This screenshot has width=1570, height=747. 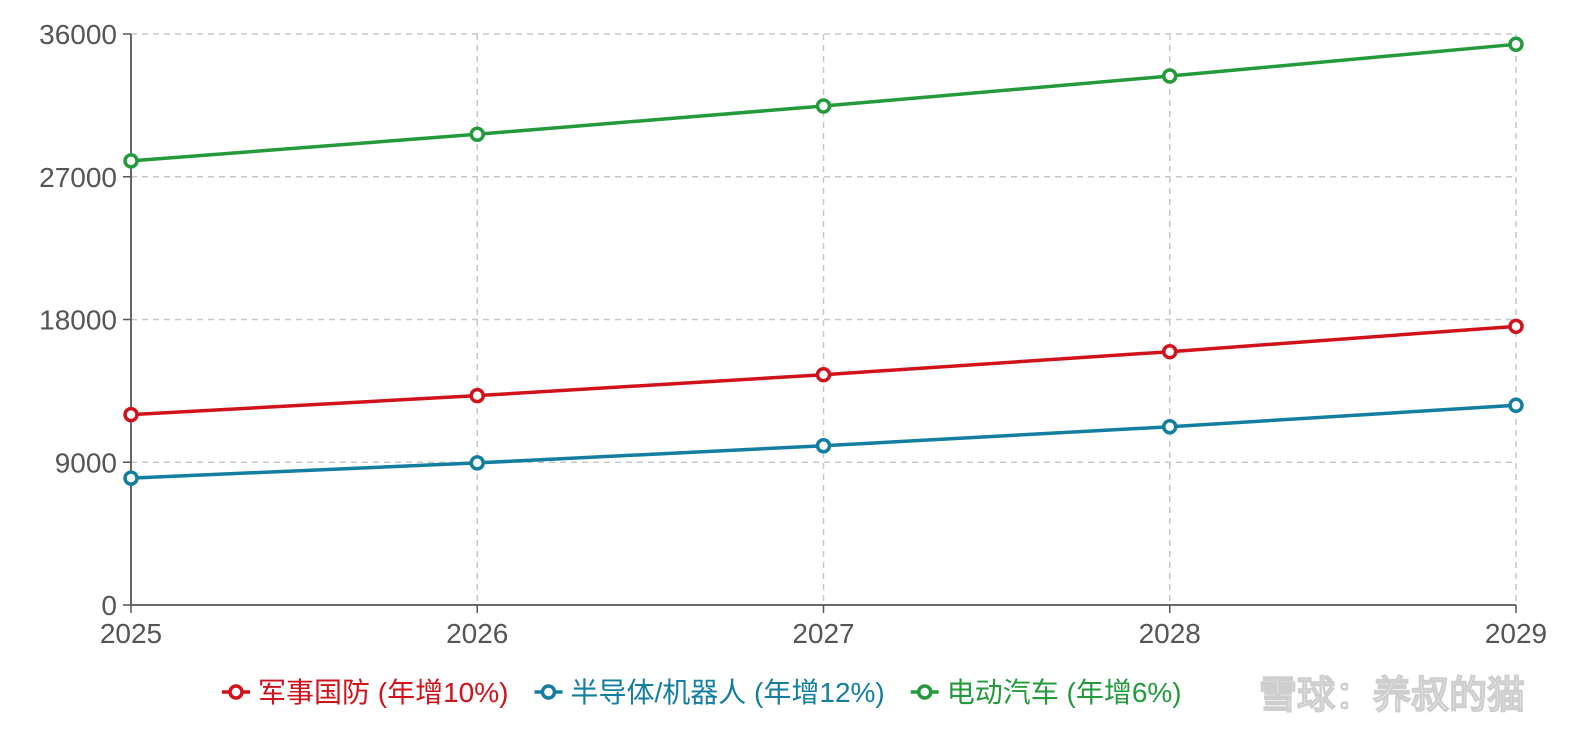 What do you see at coordinates (1064, 692) in the screenshot?
I see `legend-label: 电动汽车 (年增6%)` at bounding box center [1064, 692].